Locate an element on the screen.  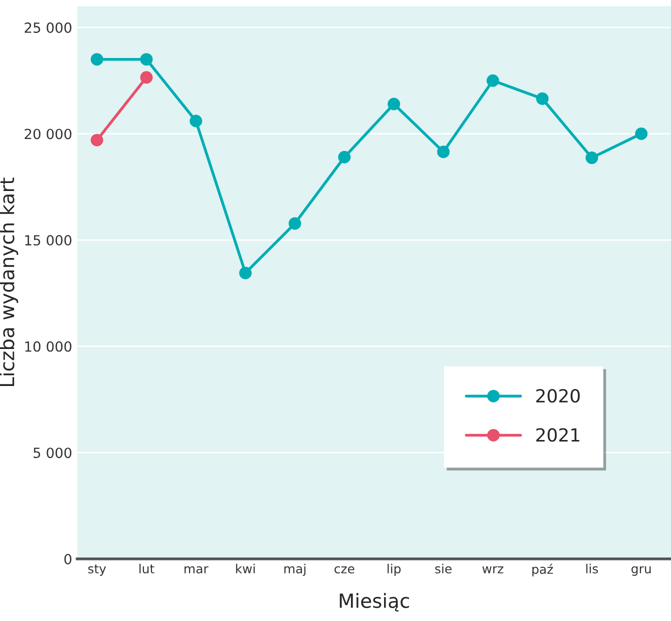
y-tick-label: 15 000 is located at coordinates (48, 240).